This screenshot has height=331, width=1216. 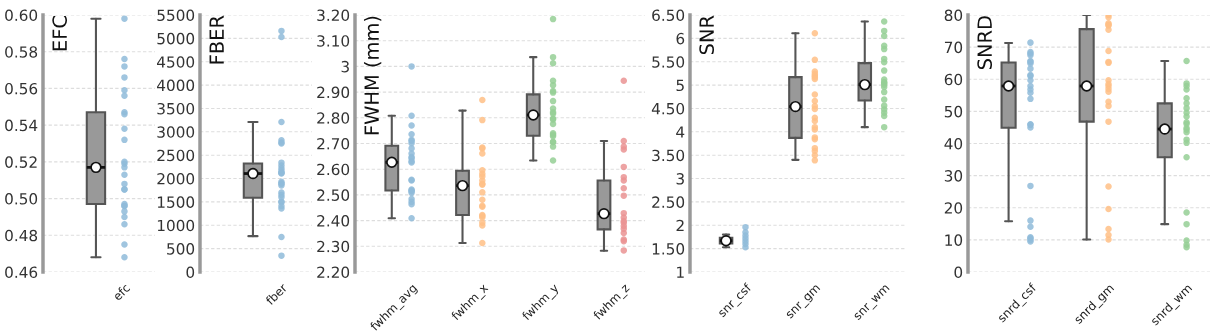 What do you see at coordinates (953, 143) in the screenshot?
I see `y-tick-label: 40` at bounding box center [953, 143].